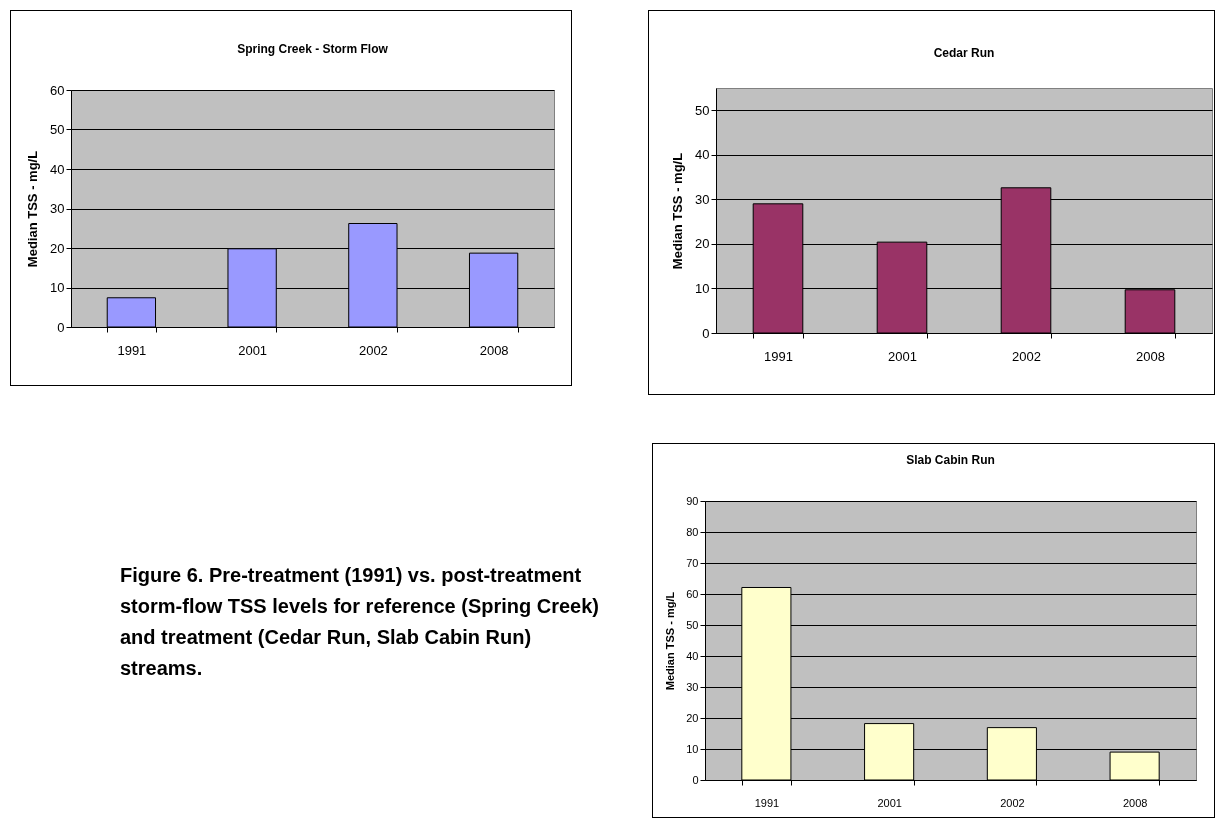 This screenshot has height=825, width=1225. Describe the element at coordinates (692, 500) in the screenshot. I see `y-tick-label: 90` at that location.